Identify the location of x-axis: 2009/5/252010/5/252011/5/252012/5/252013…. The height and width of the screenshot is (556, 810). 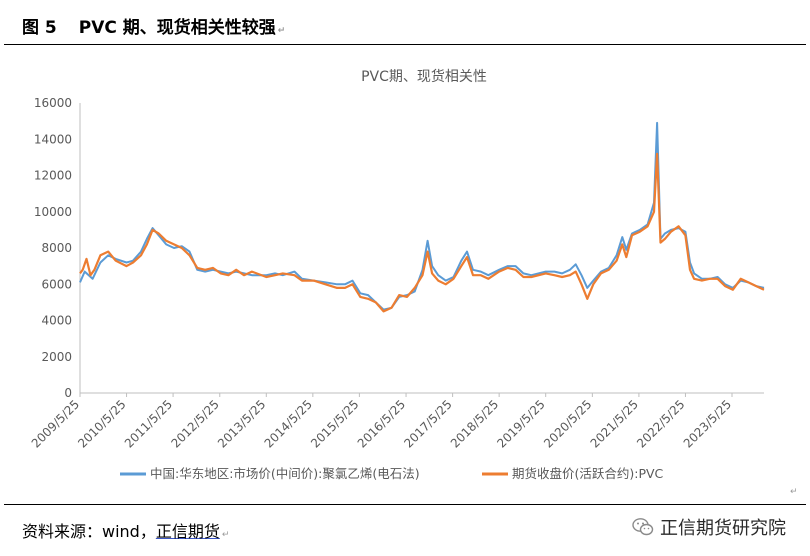
(396, 421).